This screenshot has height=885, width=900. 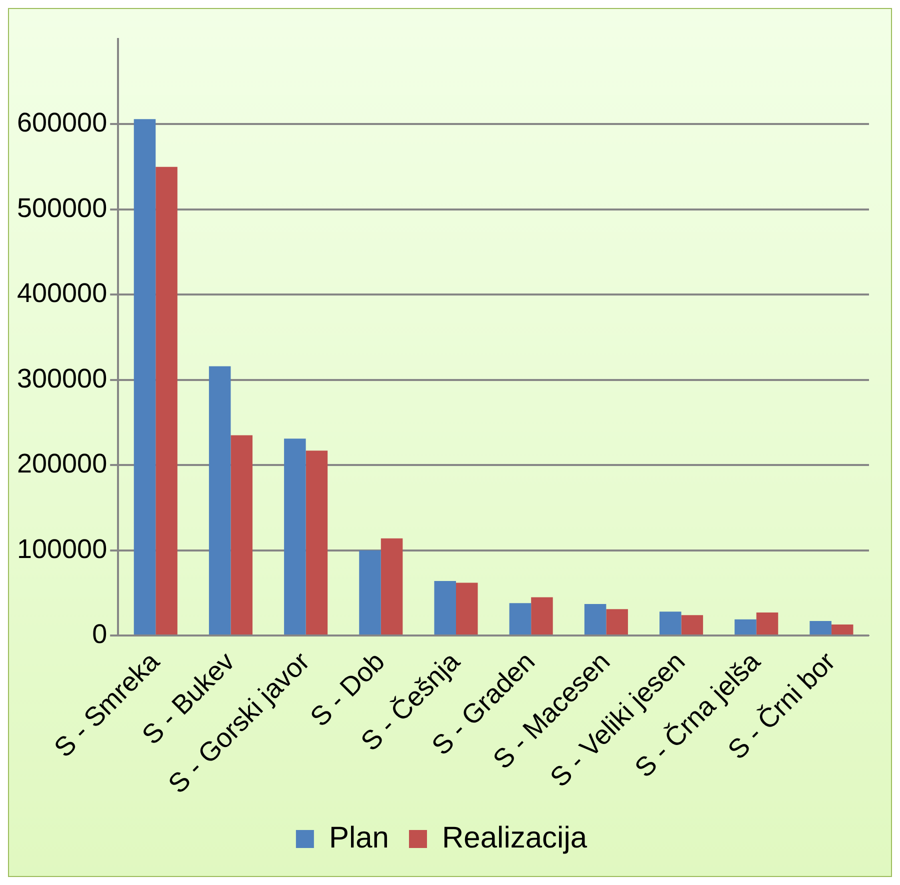 I want to click on y-tick-label: 600000, so click(x=62, y=123).